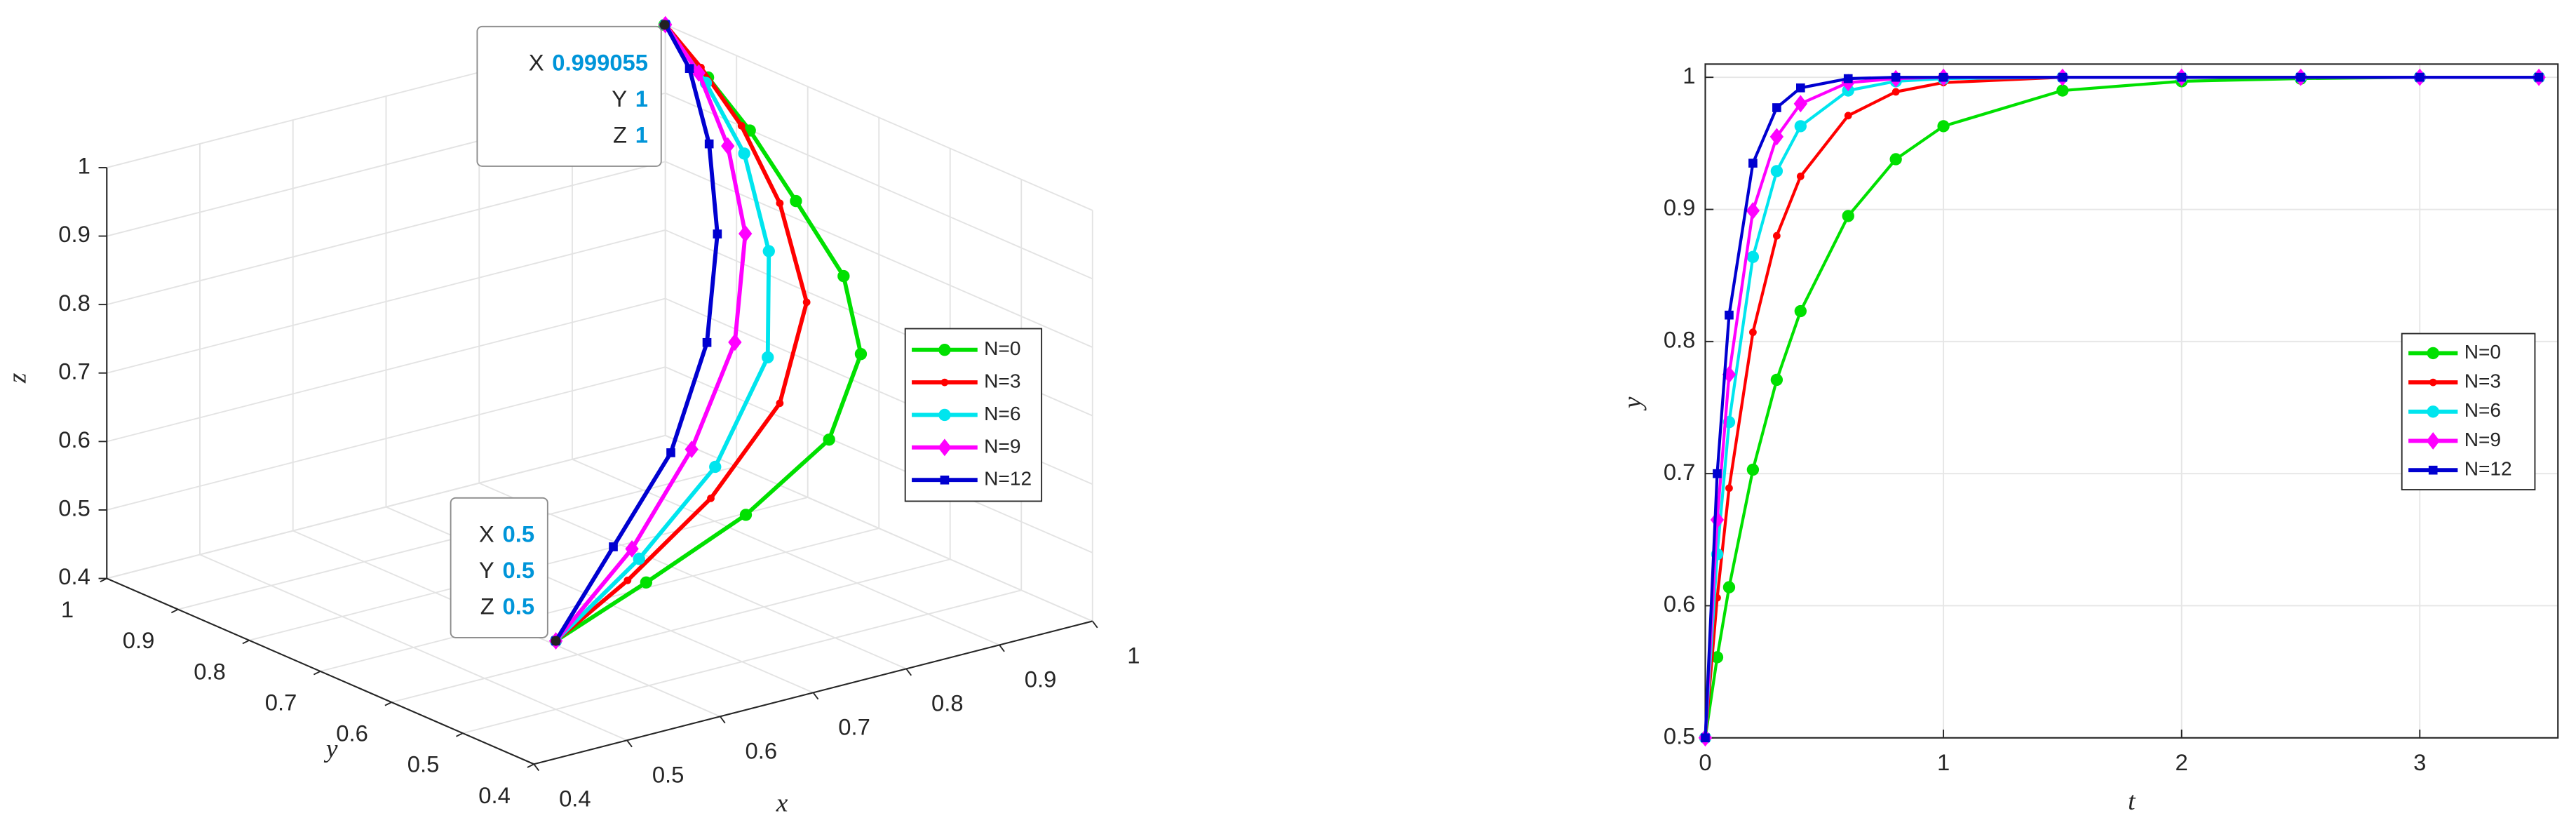  What do you see at coordinates (536, 62) in the screenshot?
I see `datatip-label: X` at bounding box center [536, 62].